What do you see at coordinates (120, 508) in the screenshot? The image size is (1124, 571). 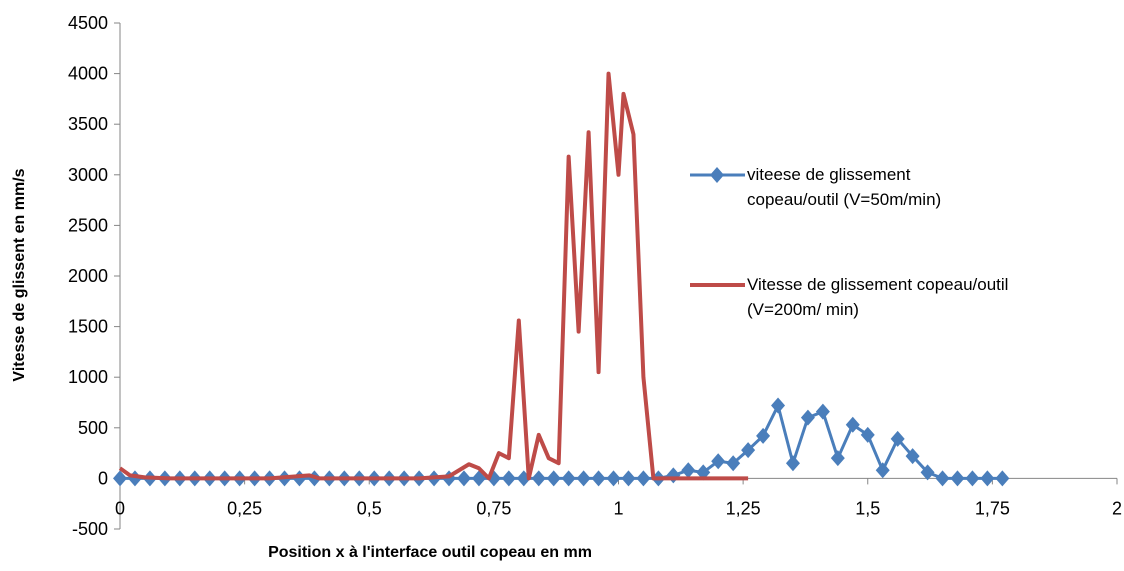 I see `x-tick-label: 0` at bounding box center [120, 508].